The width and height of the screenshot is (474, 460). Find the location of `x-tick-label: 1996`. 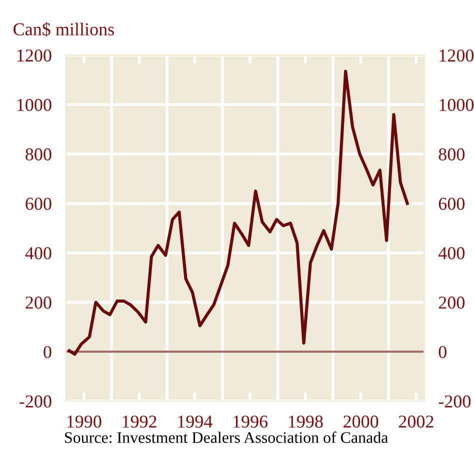

x-tick-label: 1996 is located at coordinates (251, 422).